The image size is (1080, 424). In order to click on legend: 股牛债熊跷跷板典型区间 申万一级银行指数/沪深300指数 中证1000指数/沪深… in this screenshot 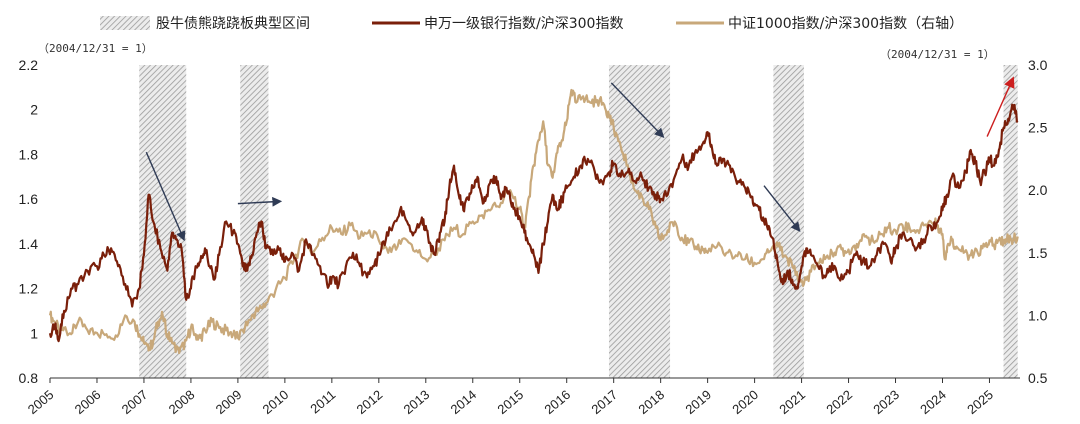, I will do `click(531, 23)`.